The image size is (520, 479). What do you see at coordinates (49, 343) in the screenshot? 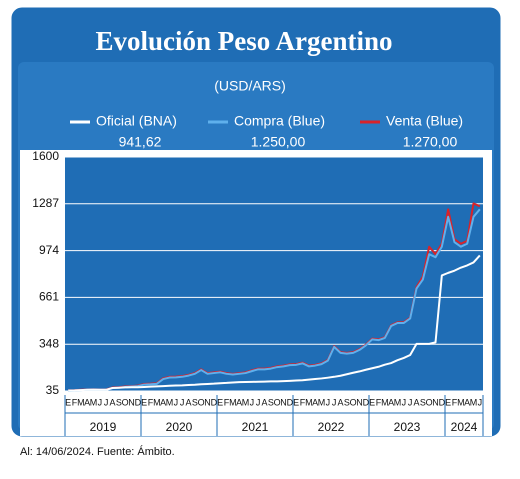
I see `y-tick-label: 348` at bounding box center [49, 343].